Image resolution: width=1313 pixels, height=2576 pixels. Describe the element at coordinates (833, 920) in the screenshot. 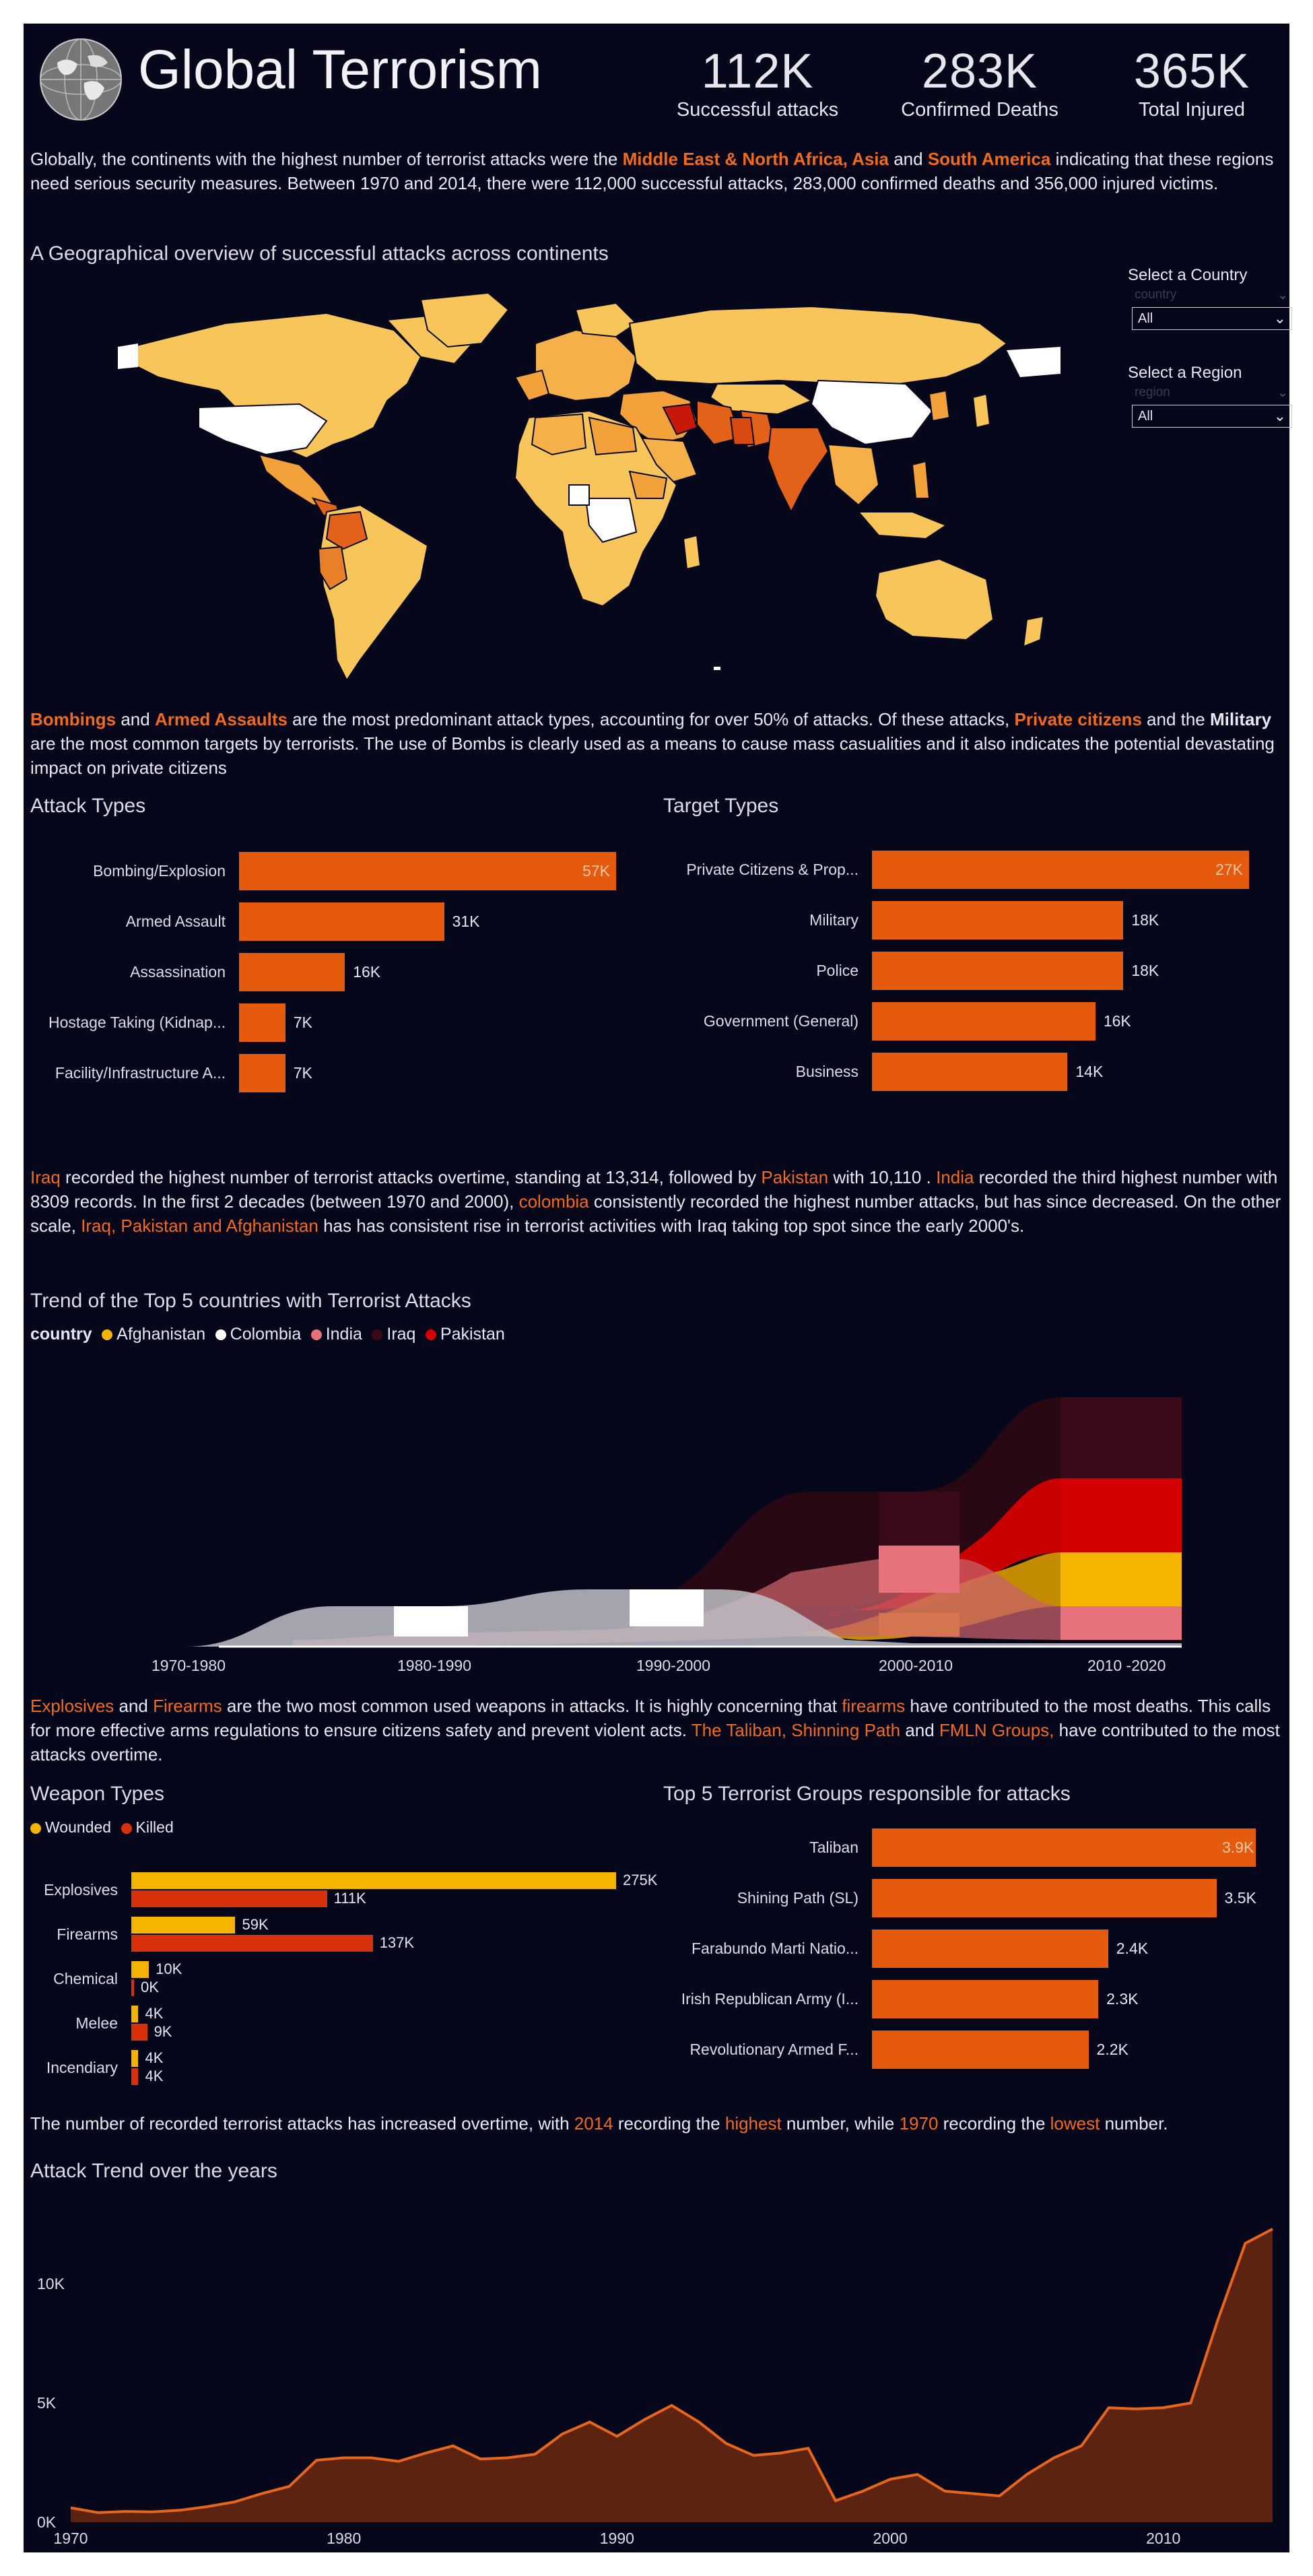

I see `bar-label: Military` at that location.